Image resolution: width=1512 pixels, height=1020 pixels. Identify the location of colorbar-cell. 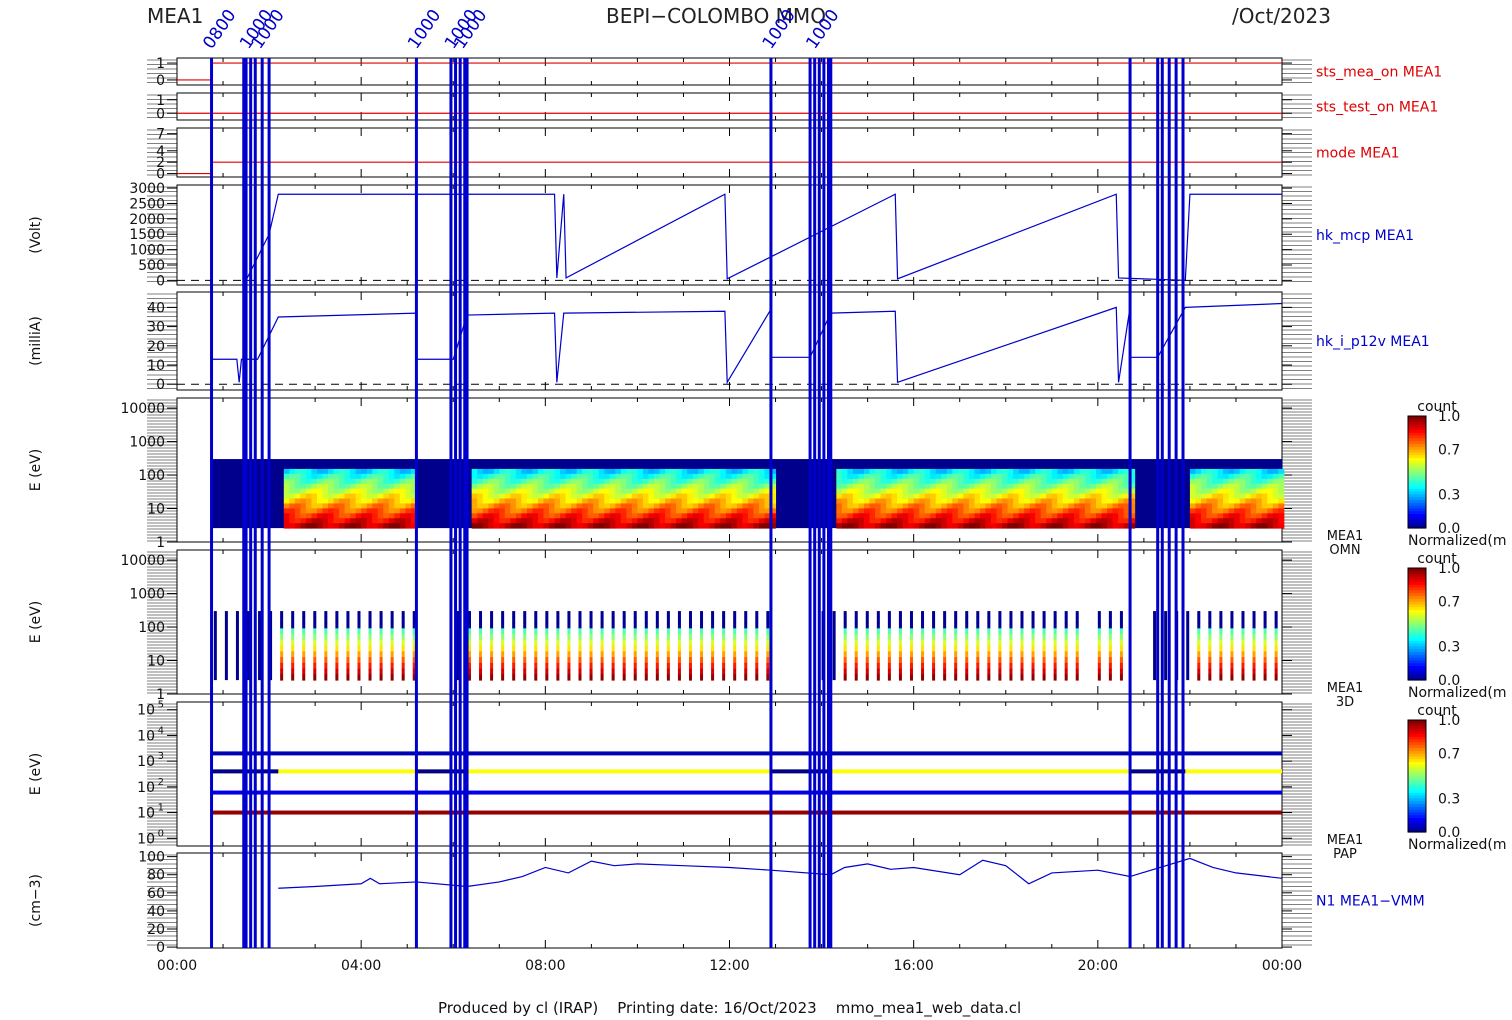
(1417, 670).